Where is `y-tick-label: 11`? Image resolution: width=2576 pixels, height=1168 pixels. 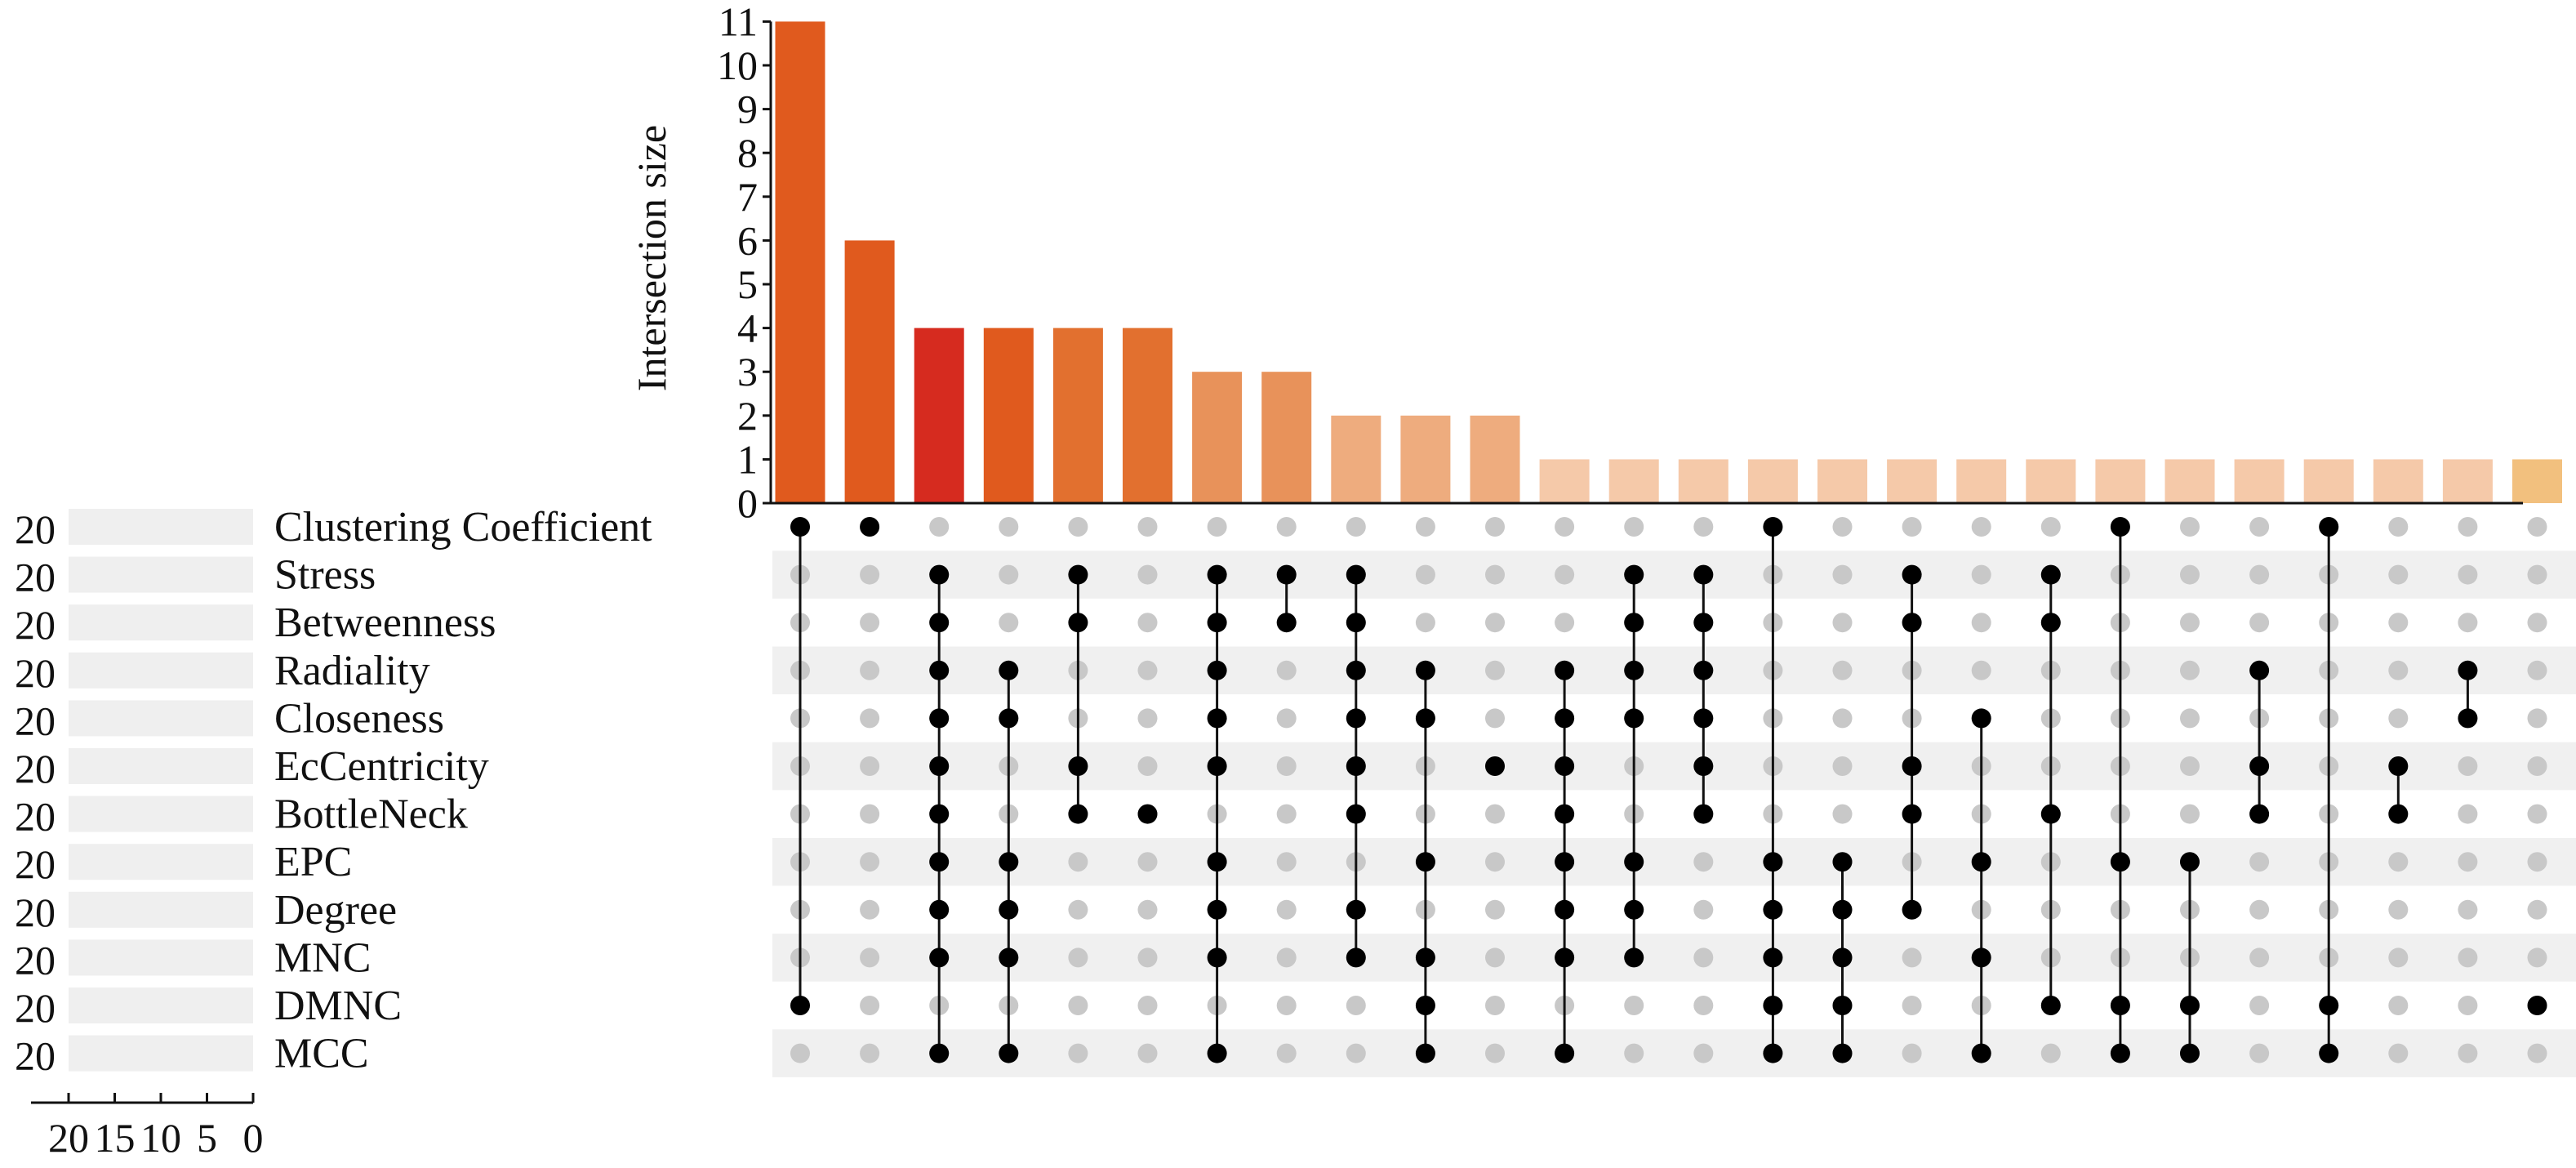 y-tick-label: 11 is located at coordinates (738, 22).